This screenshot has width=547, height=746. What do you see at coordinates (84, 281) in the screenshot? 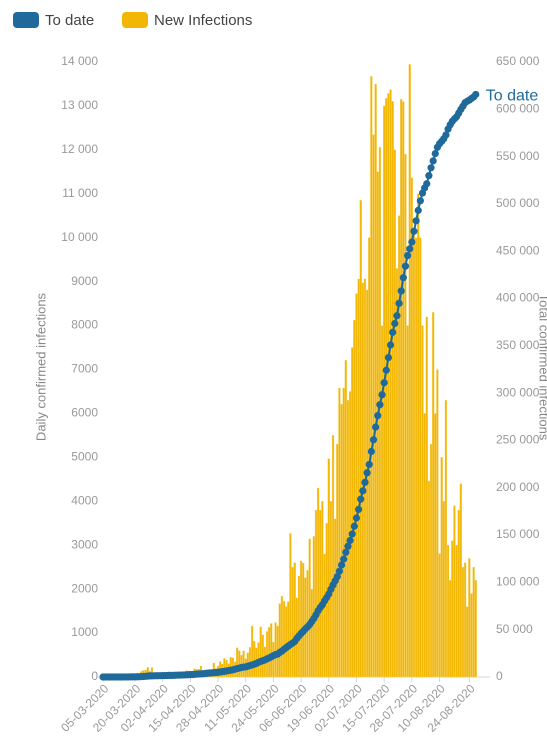
I see `y-tick-label: 9000` at bounding box center [84, 281].